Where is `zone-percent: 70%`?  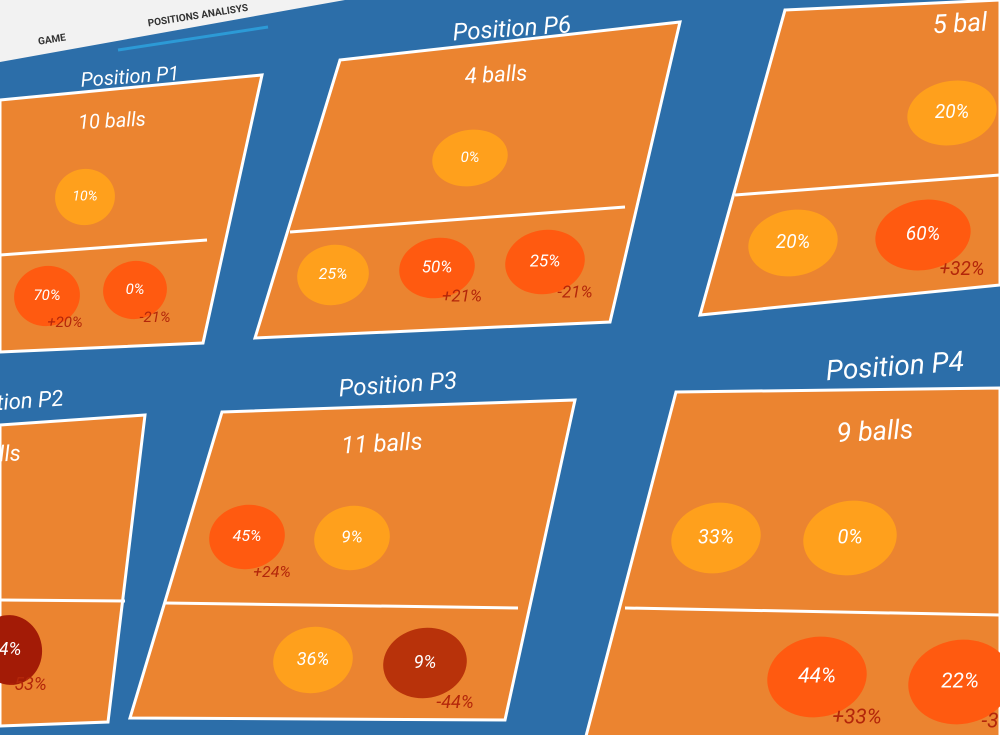
zone-percent: 70% is located at coordinates (46, 295).